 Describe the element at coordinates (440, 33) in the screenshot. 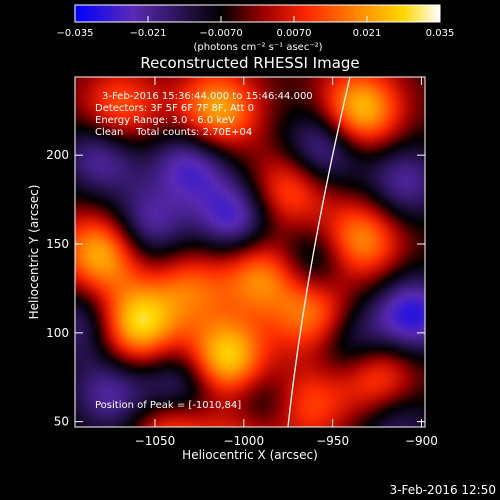

I see `colorbar-tick-label: 0.035` at that location.